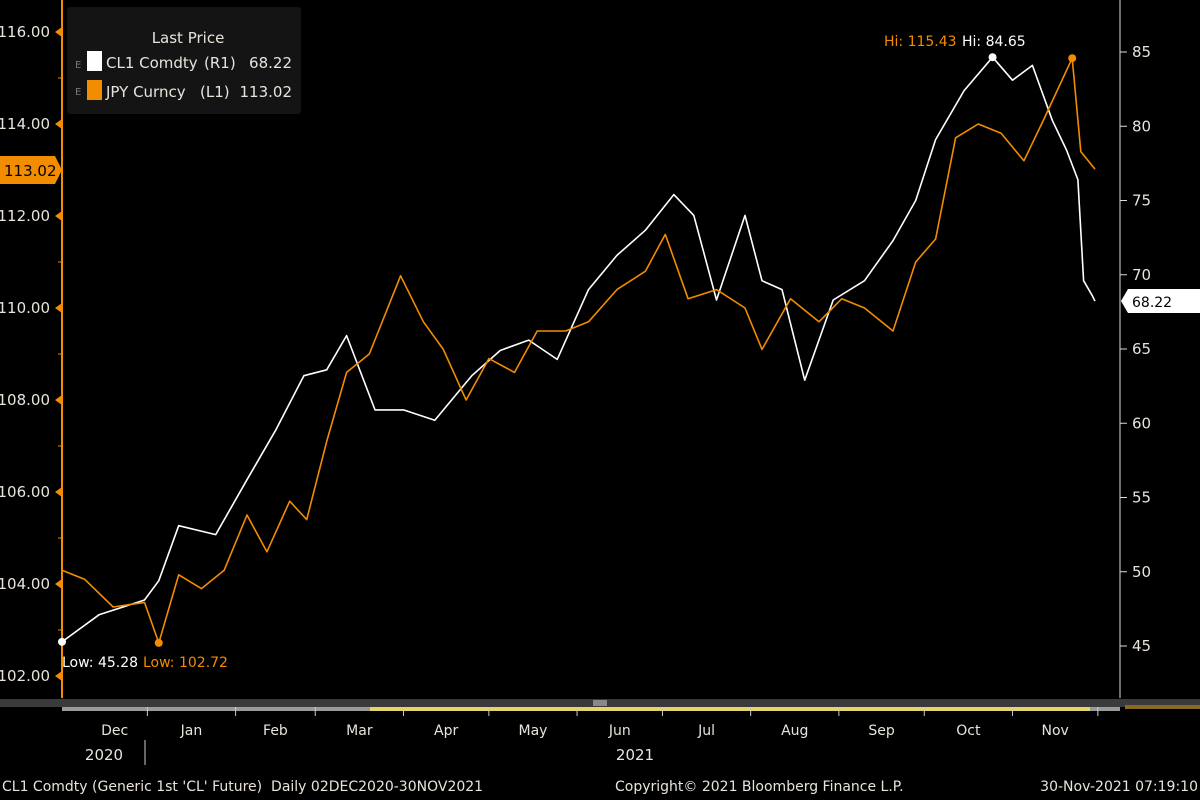 This screenshot has width=1200, height=800. What do you see at coordinates (600, 723) in the screenshot?
I see `x-axis-ticks: Dec Jan Feb Mar Apr May Jun Jul Aug Sep Oct Nov` at bounding box center [600, 723].